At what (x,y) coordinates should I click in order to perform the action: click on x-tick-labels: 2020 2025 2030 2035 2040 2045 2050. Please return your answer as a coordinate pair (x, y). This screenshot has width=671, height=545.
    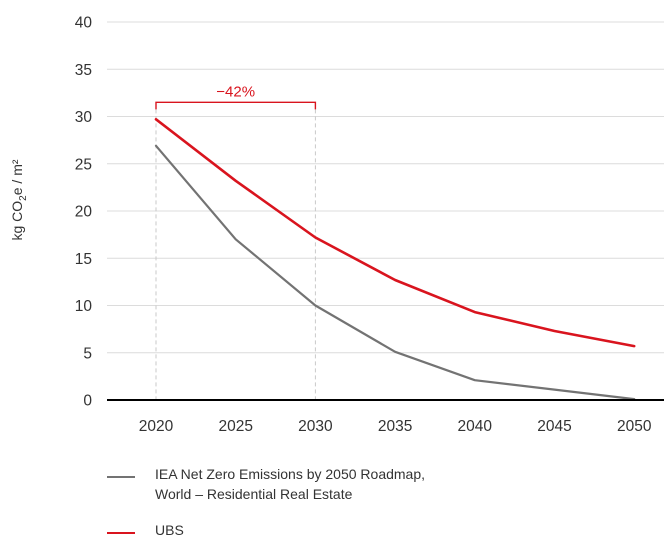
    Looking at the image, I should click on (395, 426).